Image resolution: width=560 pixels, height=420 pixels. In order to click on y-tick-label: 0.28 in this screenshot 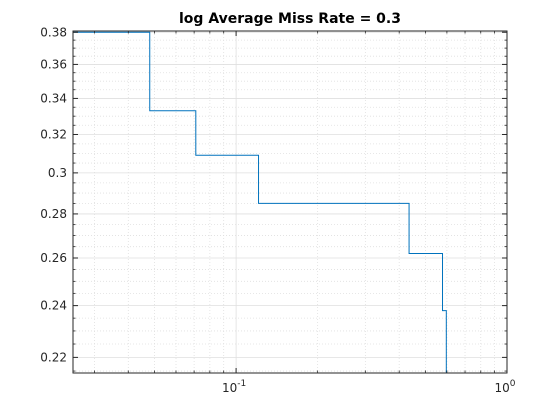, I will do `click(53, 214)`.